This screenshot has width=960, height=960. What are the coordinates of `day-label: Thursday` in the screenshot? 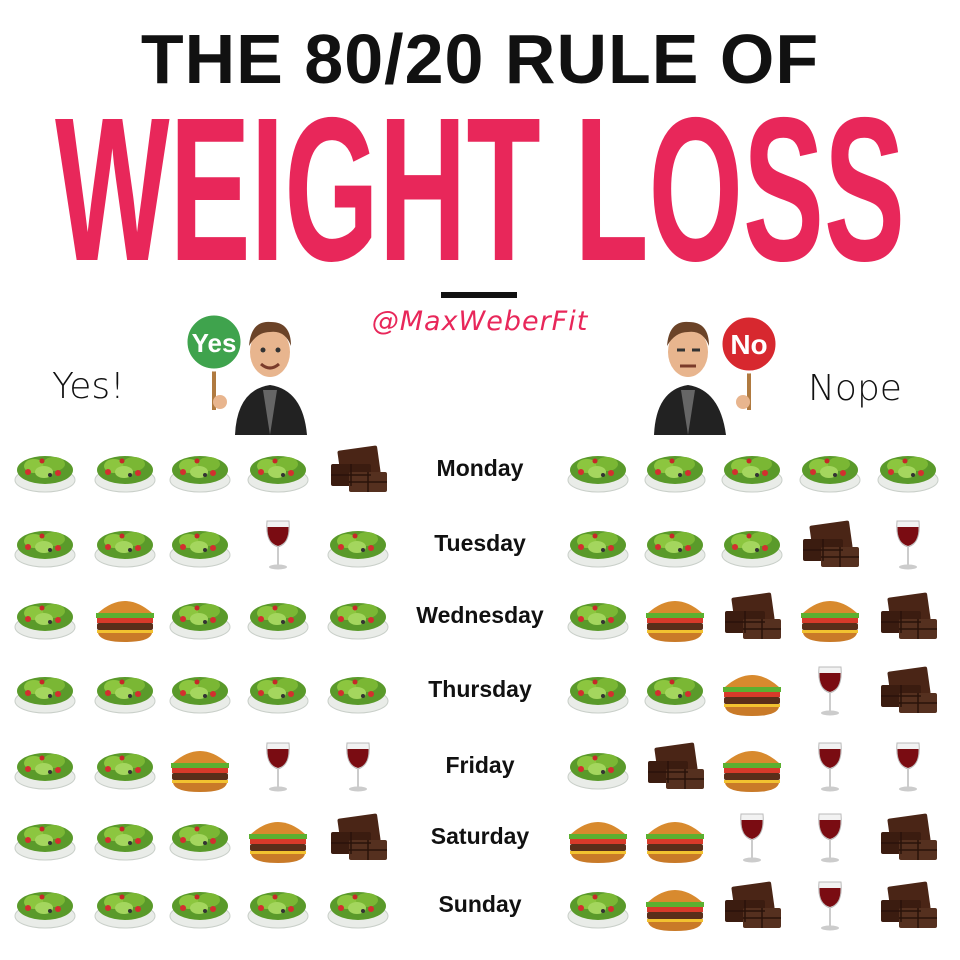 It's located at (480, 689).